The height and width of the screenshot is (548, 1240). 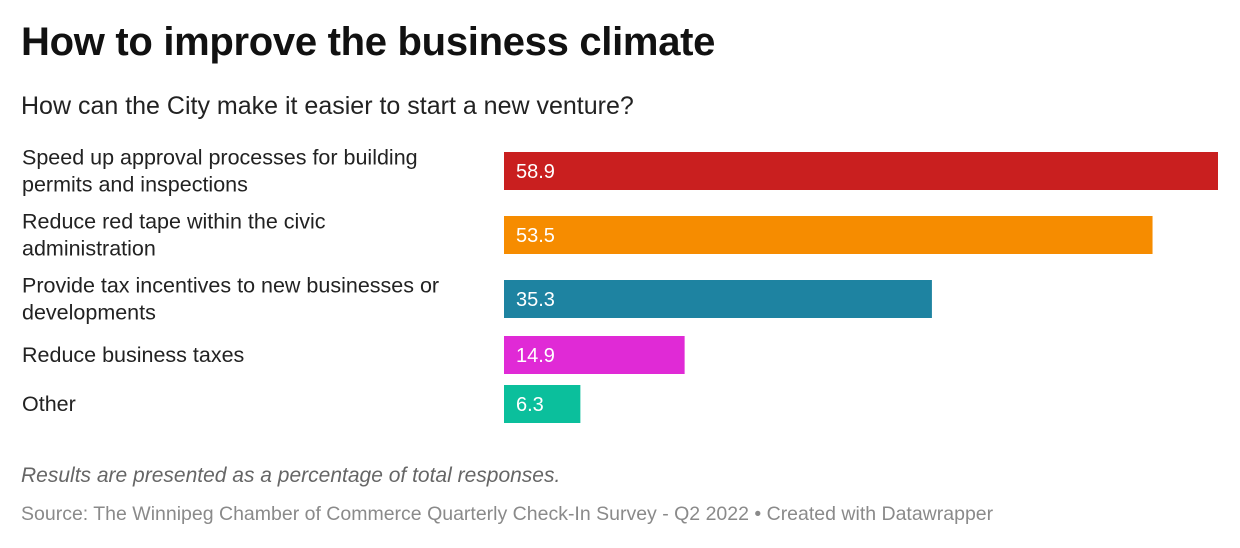 I want to click on category-label-line: Other, so click(x=49, y=404).